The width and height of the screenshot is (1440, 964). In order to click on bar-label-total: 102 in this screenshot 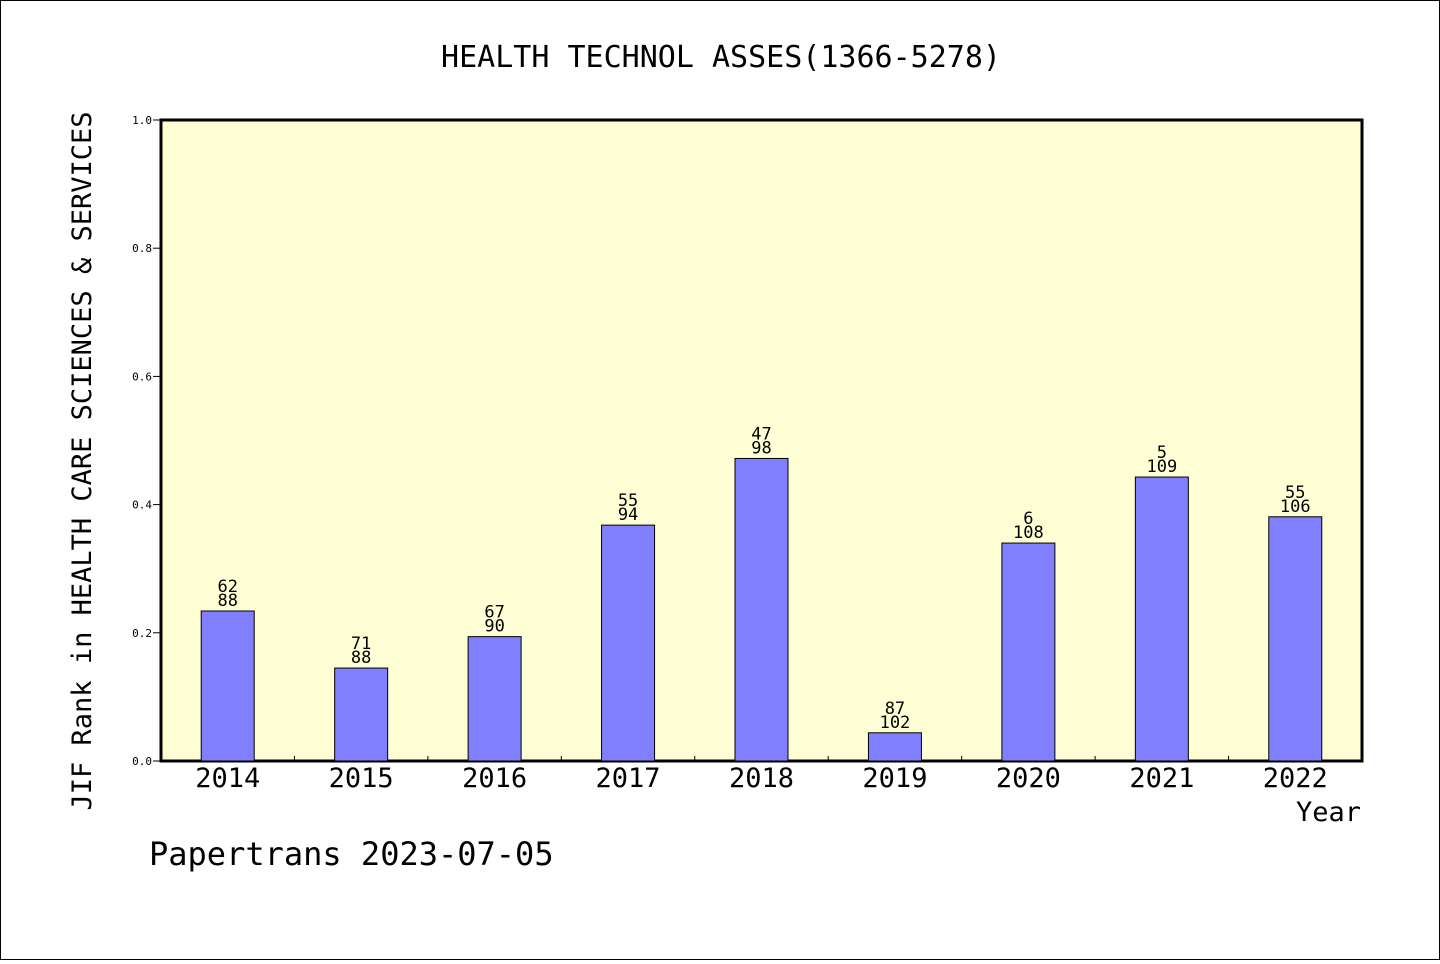, I will do `click(895, 723)`.